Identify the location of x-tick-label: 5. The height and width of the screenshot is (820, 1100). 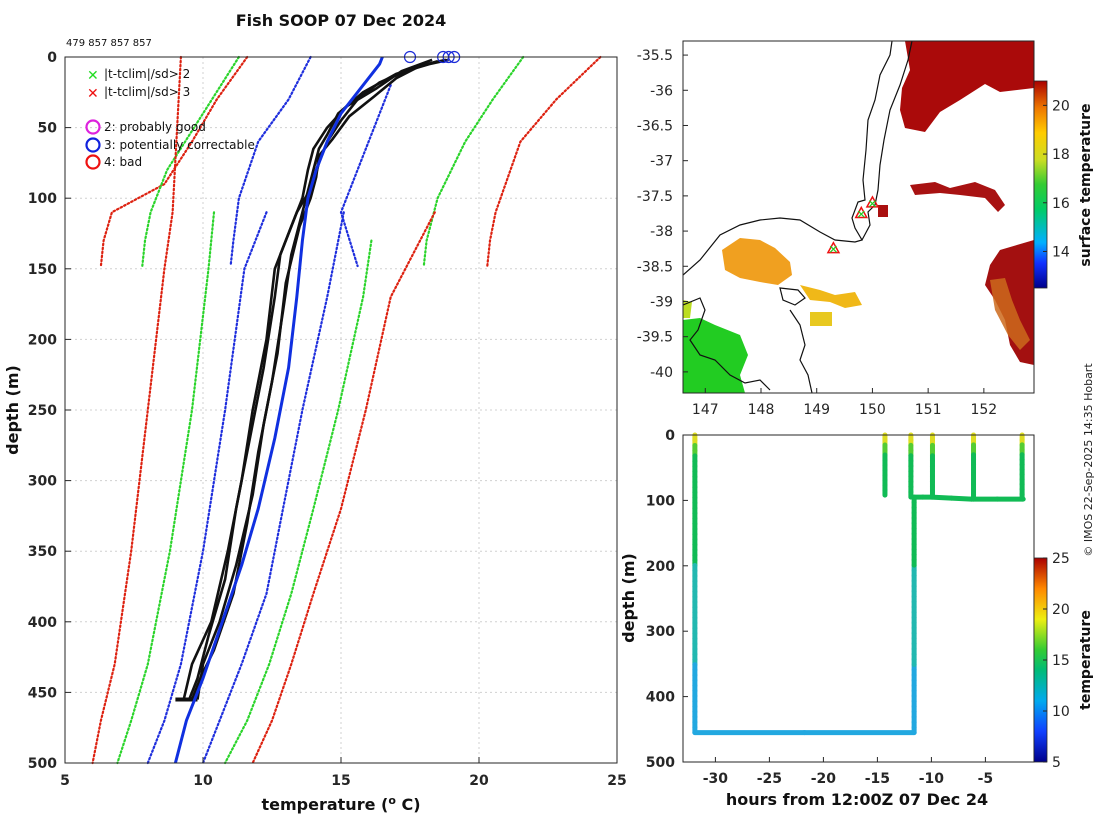
(65, 781).